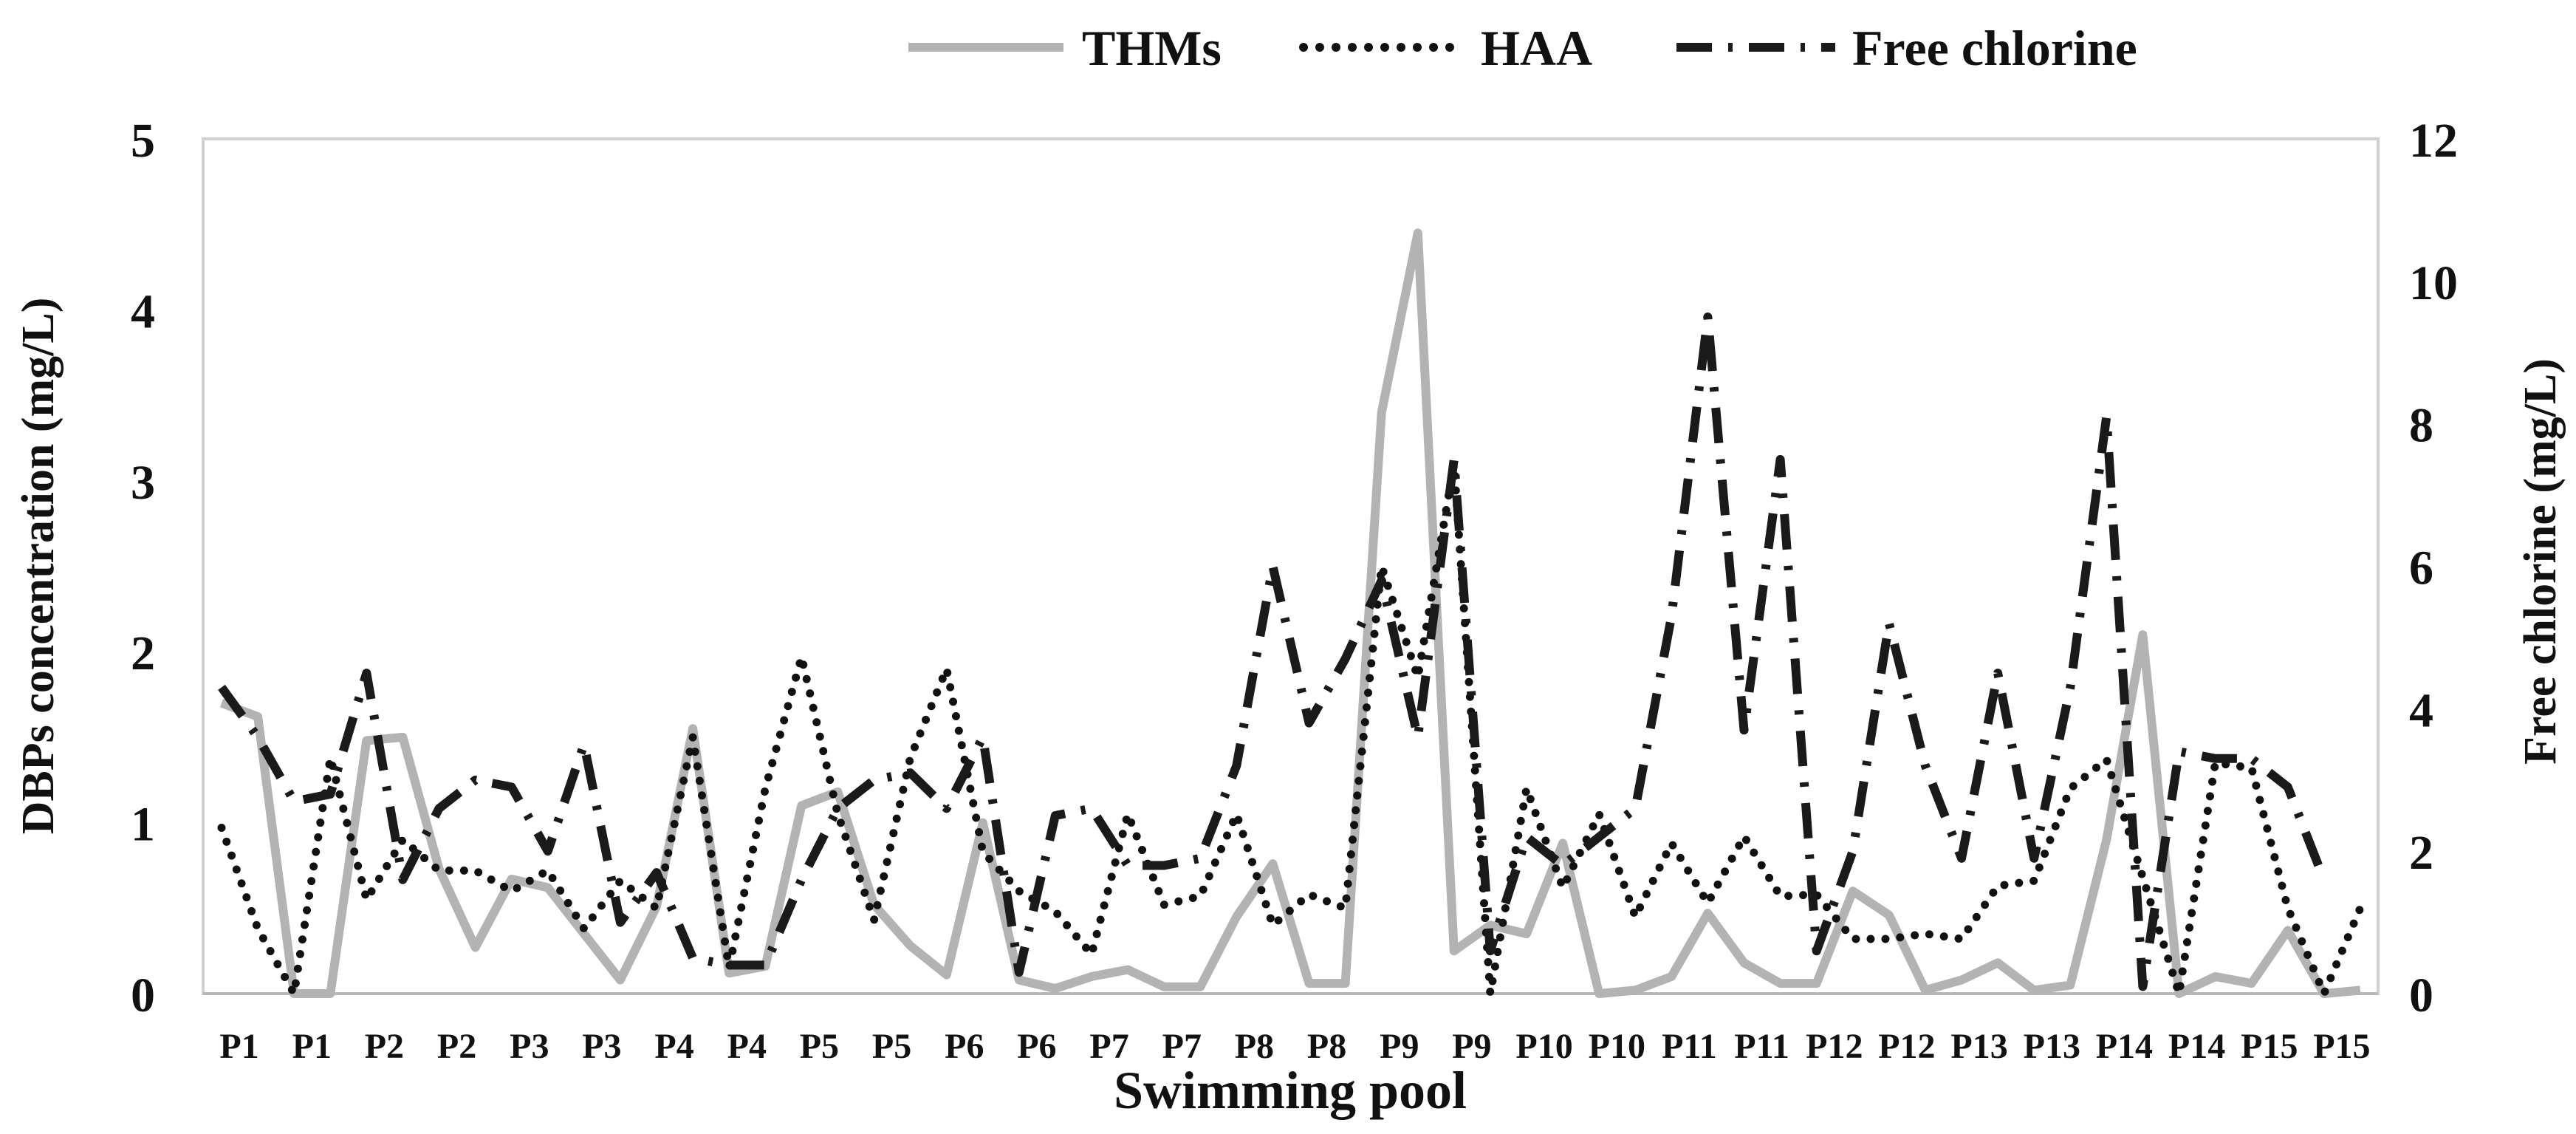  I want to click on y-left-tick-label: 4, so click(143, 311).